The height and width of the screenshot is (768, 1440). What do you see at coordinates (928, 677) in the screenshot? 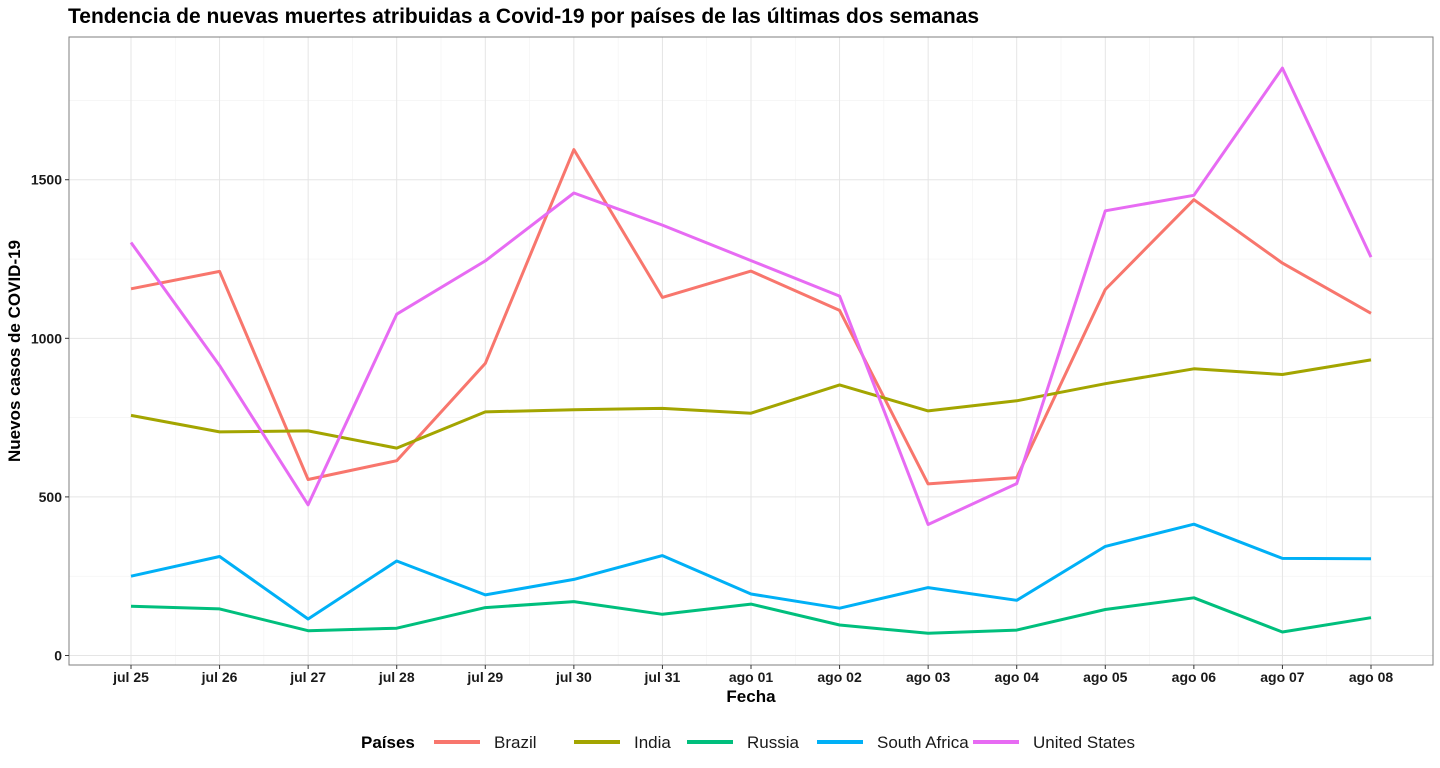
I see `x-tick-label: ago 03` at bounding box center [928, 677].